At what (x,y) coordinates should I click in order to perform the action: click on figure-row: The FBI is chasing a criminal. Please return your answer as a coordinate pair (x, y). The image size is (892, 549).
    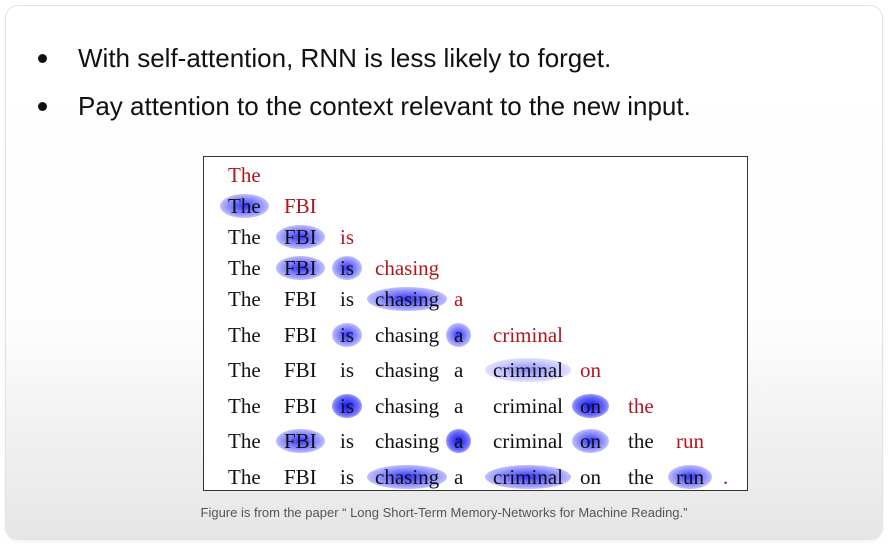
    Looking at the image, I should click on (475, 335).